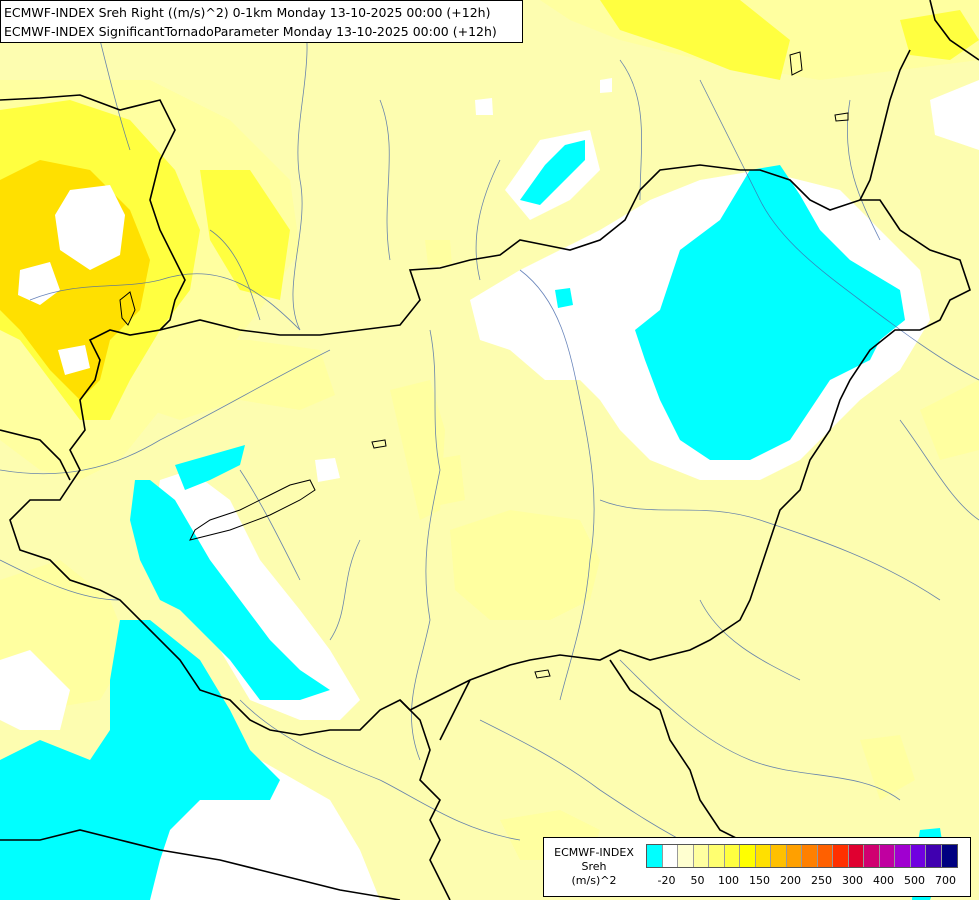  What do you see at coordinates (594, 880) in the screenshot?
I see `legend-label-line-3: (m/s)^2` at bounding box center [594, 880].